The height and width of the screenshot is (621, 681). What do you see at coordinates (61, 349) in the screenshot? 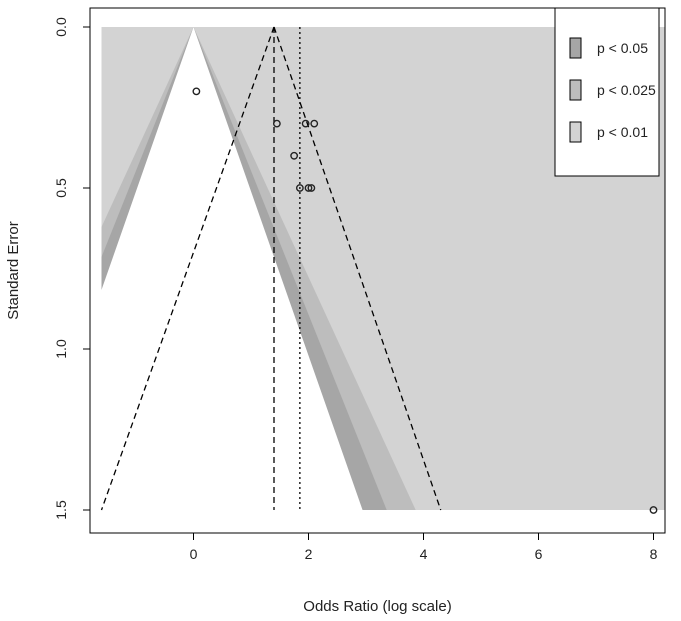
I see `y-tick-label: 1.0` at bounding box center [61, 349].